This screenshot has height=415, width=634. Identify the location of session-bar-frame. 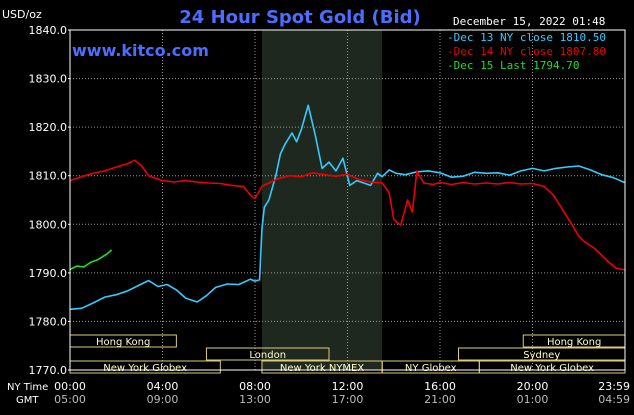
(267, 354).